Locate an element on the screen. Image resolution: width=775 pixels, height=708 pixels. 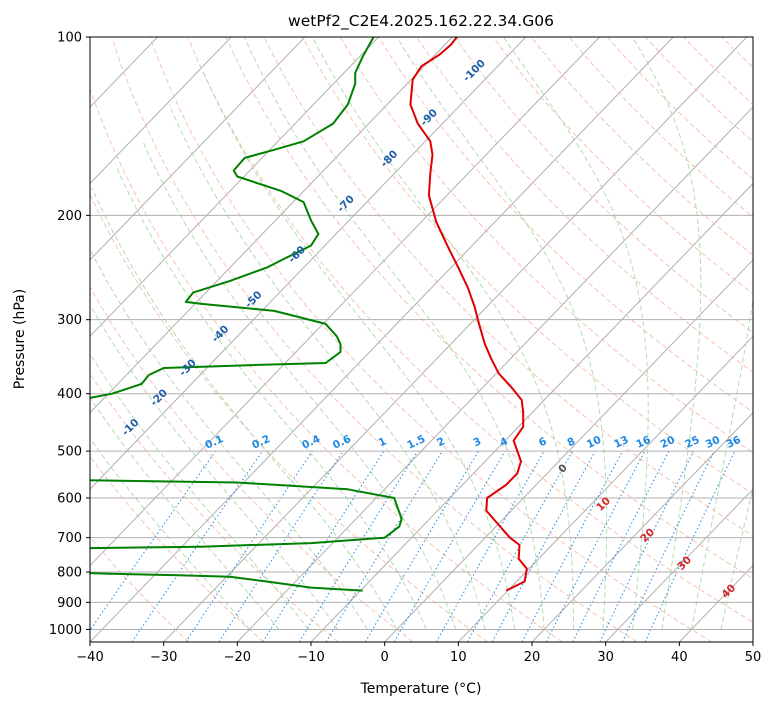
mixing-ratio-label: 6 is located at coordinates (543, 442).